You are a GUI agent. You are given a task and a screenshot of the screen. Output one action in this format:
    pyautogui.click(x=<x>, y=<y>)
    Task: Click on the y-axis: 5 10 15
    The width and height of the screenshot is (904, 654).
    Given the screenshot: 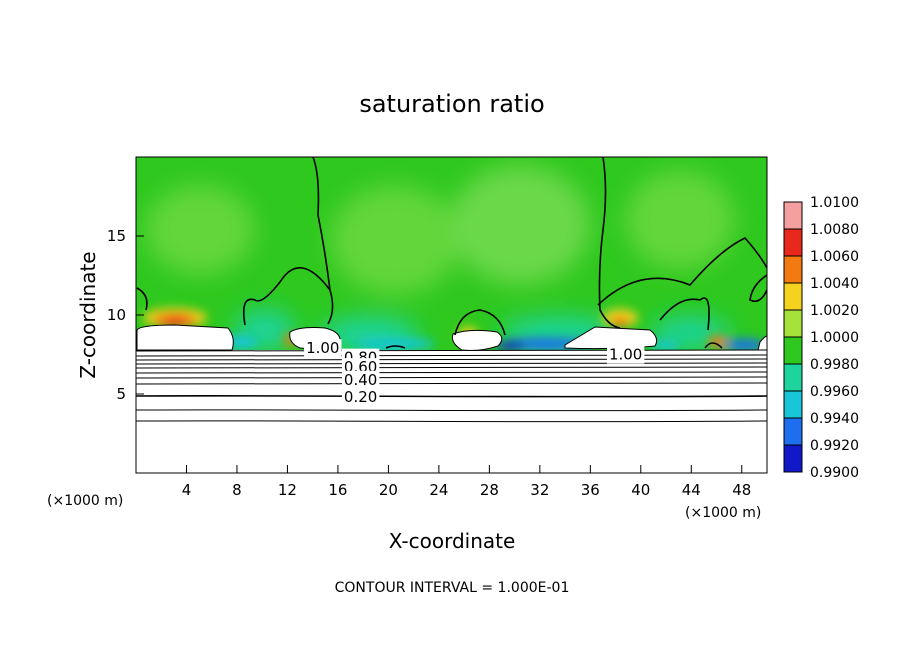 What is the action you would take?
    pyautogui.click(x=125, y=315)
    